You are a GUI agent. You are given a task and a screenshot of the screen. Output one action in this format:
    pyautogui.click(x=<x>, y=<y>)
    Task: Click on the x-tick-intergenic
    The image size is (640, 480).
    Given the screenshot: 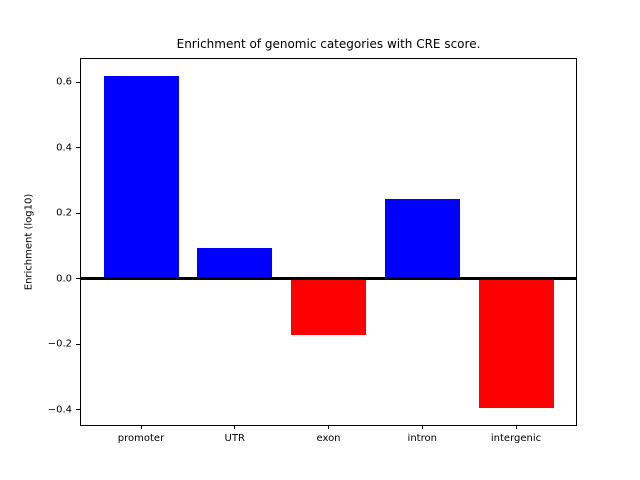 What is the action you would take?
    pyautogui.click(x=516, y=427)
    